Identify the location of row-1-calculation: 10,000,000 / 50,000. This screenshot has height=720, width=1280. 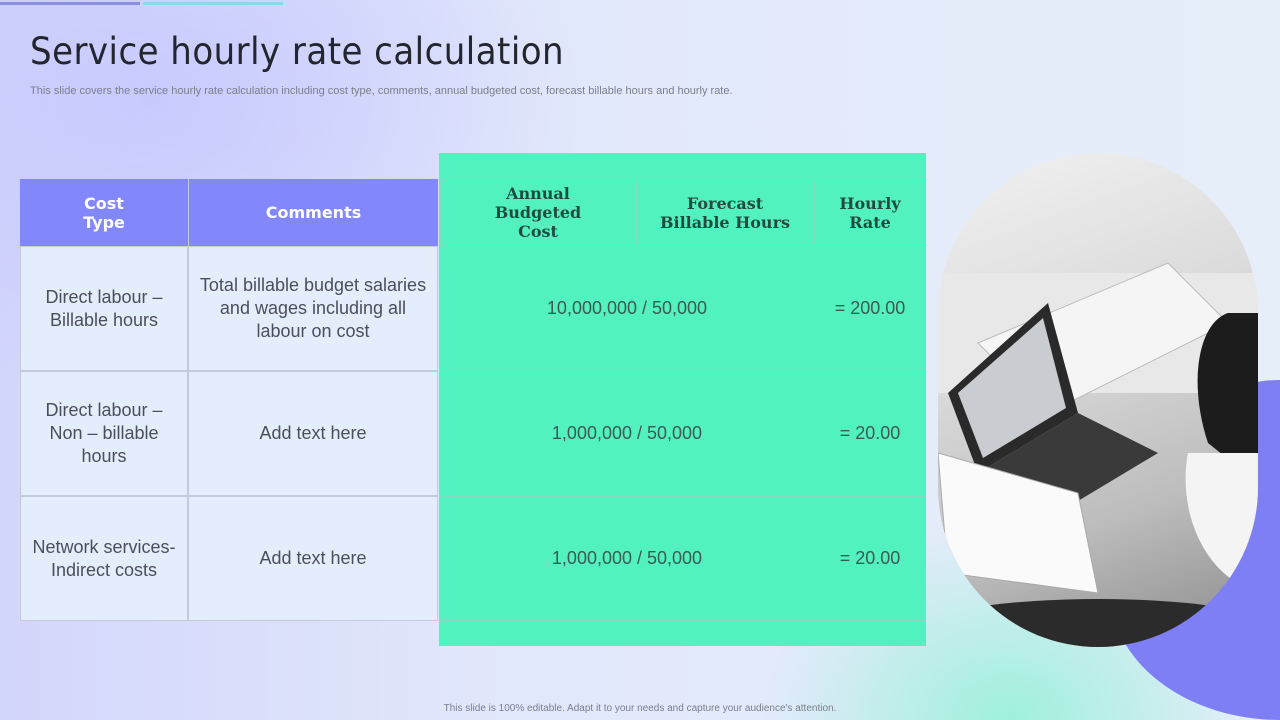
(627, 308).